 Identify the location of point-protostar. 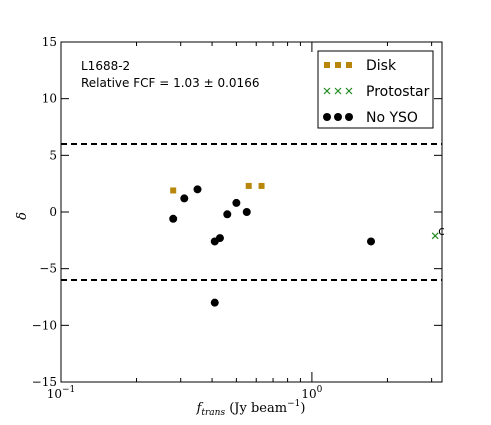
(435, 236).